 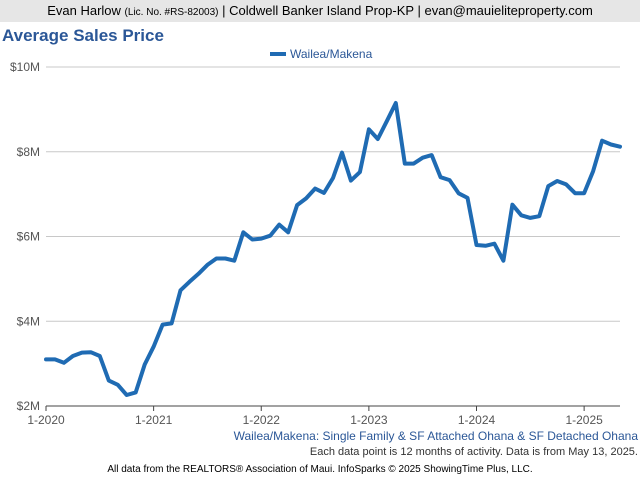 I want to click on agent-brokerage: | Coldwell Banker Island Prop-KP |, so click(x=321, y=10).